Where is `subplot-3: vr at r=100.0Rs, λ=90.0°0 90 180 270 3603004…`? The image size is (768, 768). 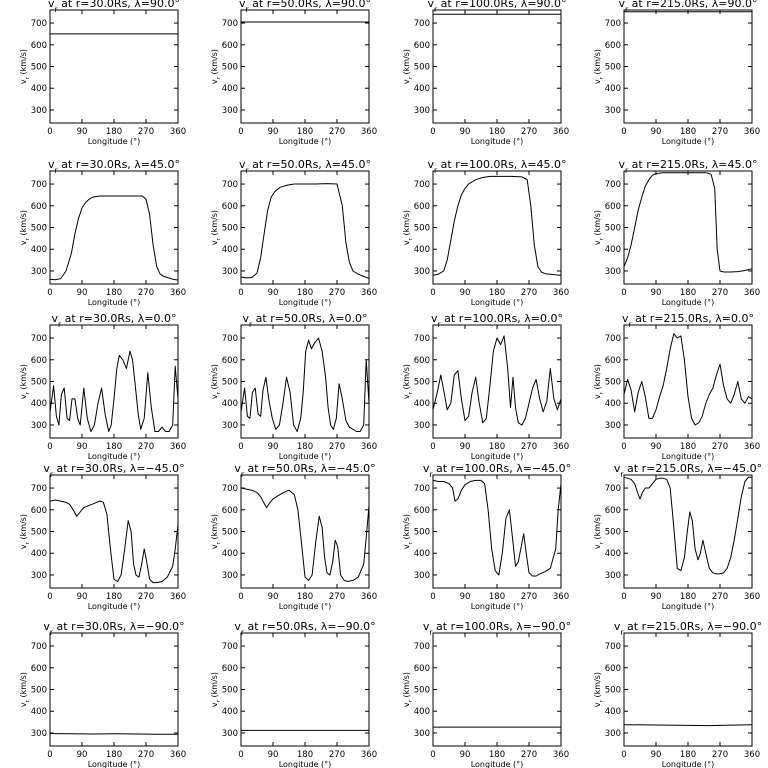
subplot-3: vr at r=100.0Rs, λ=90.0°0 90 180 270 3603004… is located at coordinates (485, 73).